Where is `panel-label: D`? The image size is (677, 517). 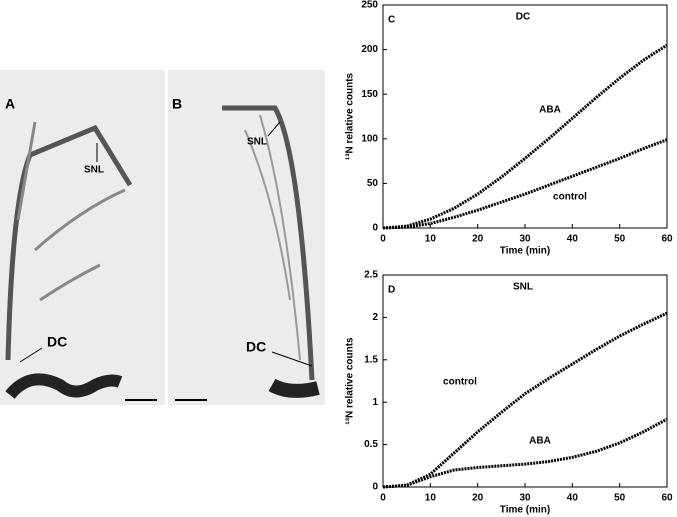
panel-label: D is located at coordinates (391, 290).